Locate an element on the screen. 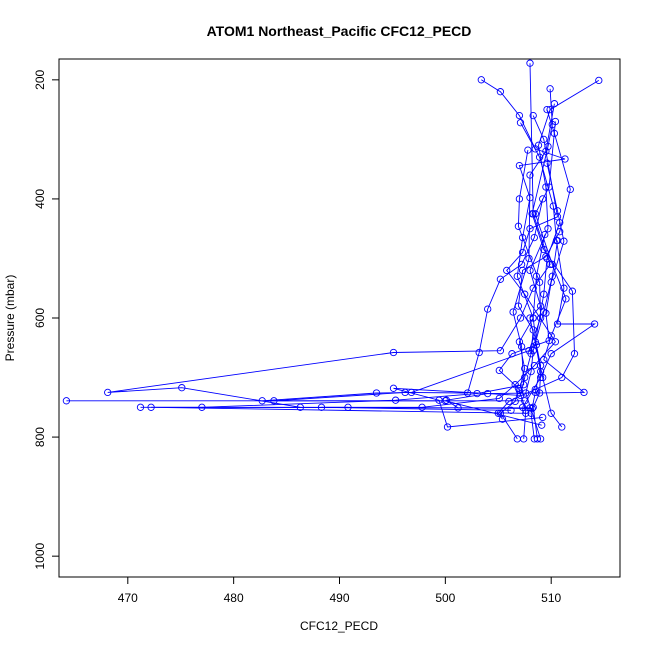 The height and width of the screenshot is (650, 650). y-tick-label: 400 is located at coordinates (40, 199).